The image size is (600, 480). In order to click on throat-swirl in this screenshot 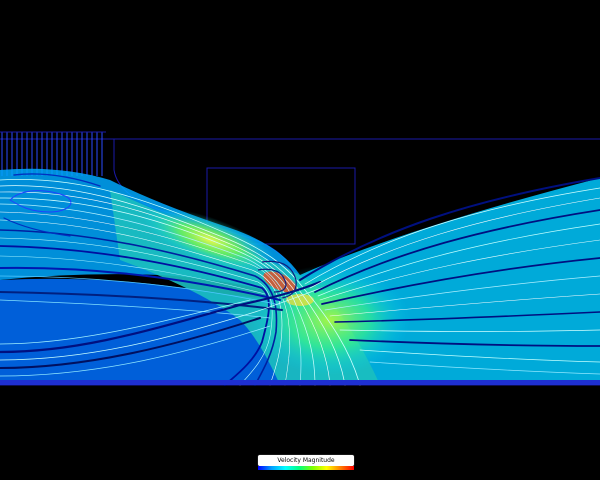, I will do `click(277, 279)`.